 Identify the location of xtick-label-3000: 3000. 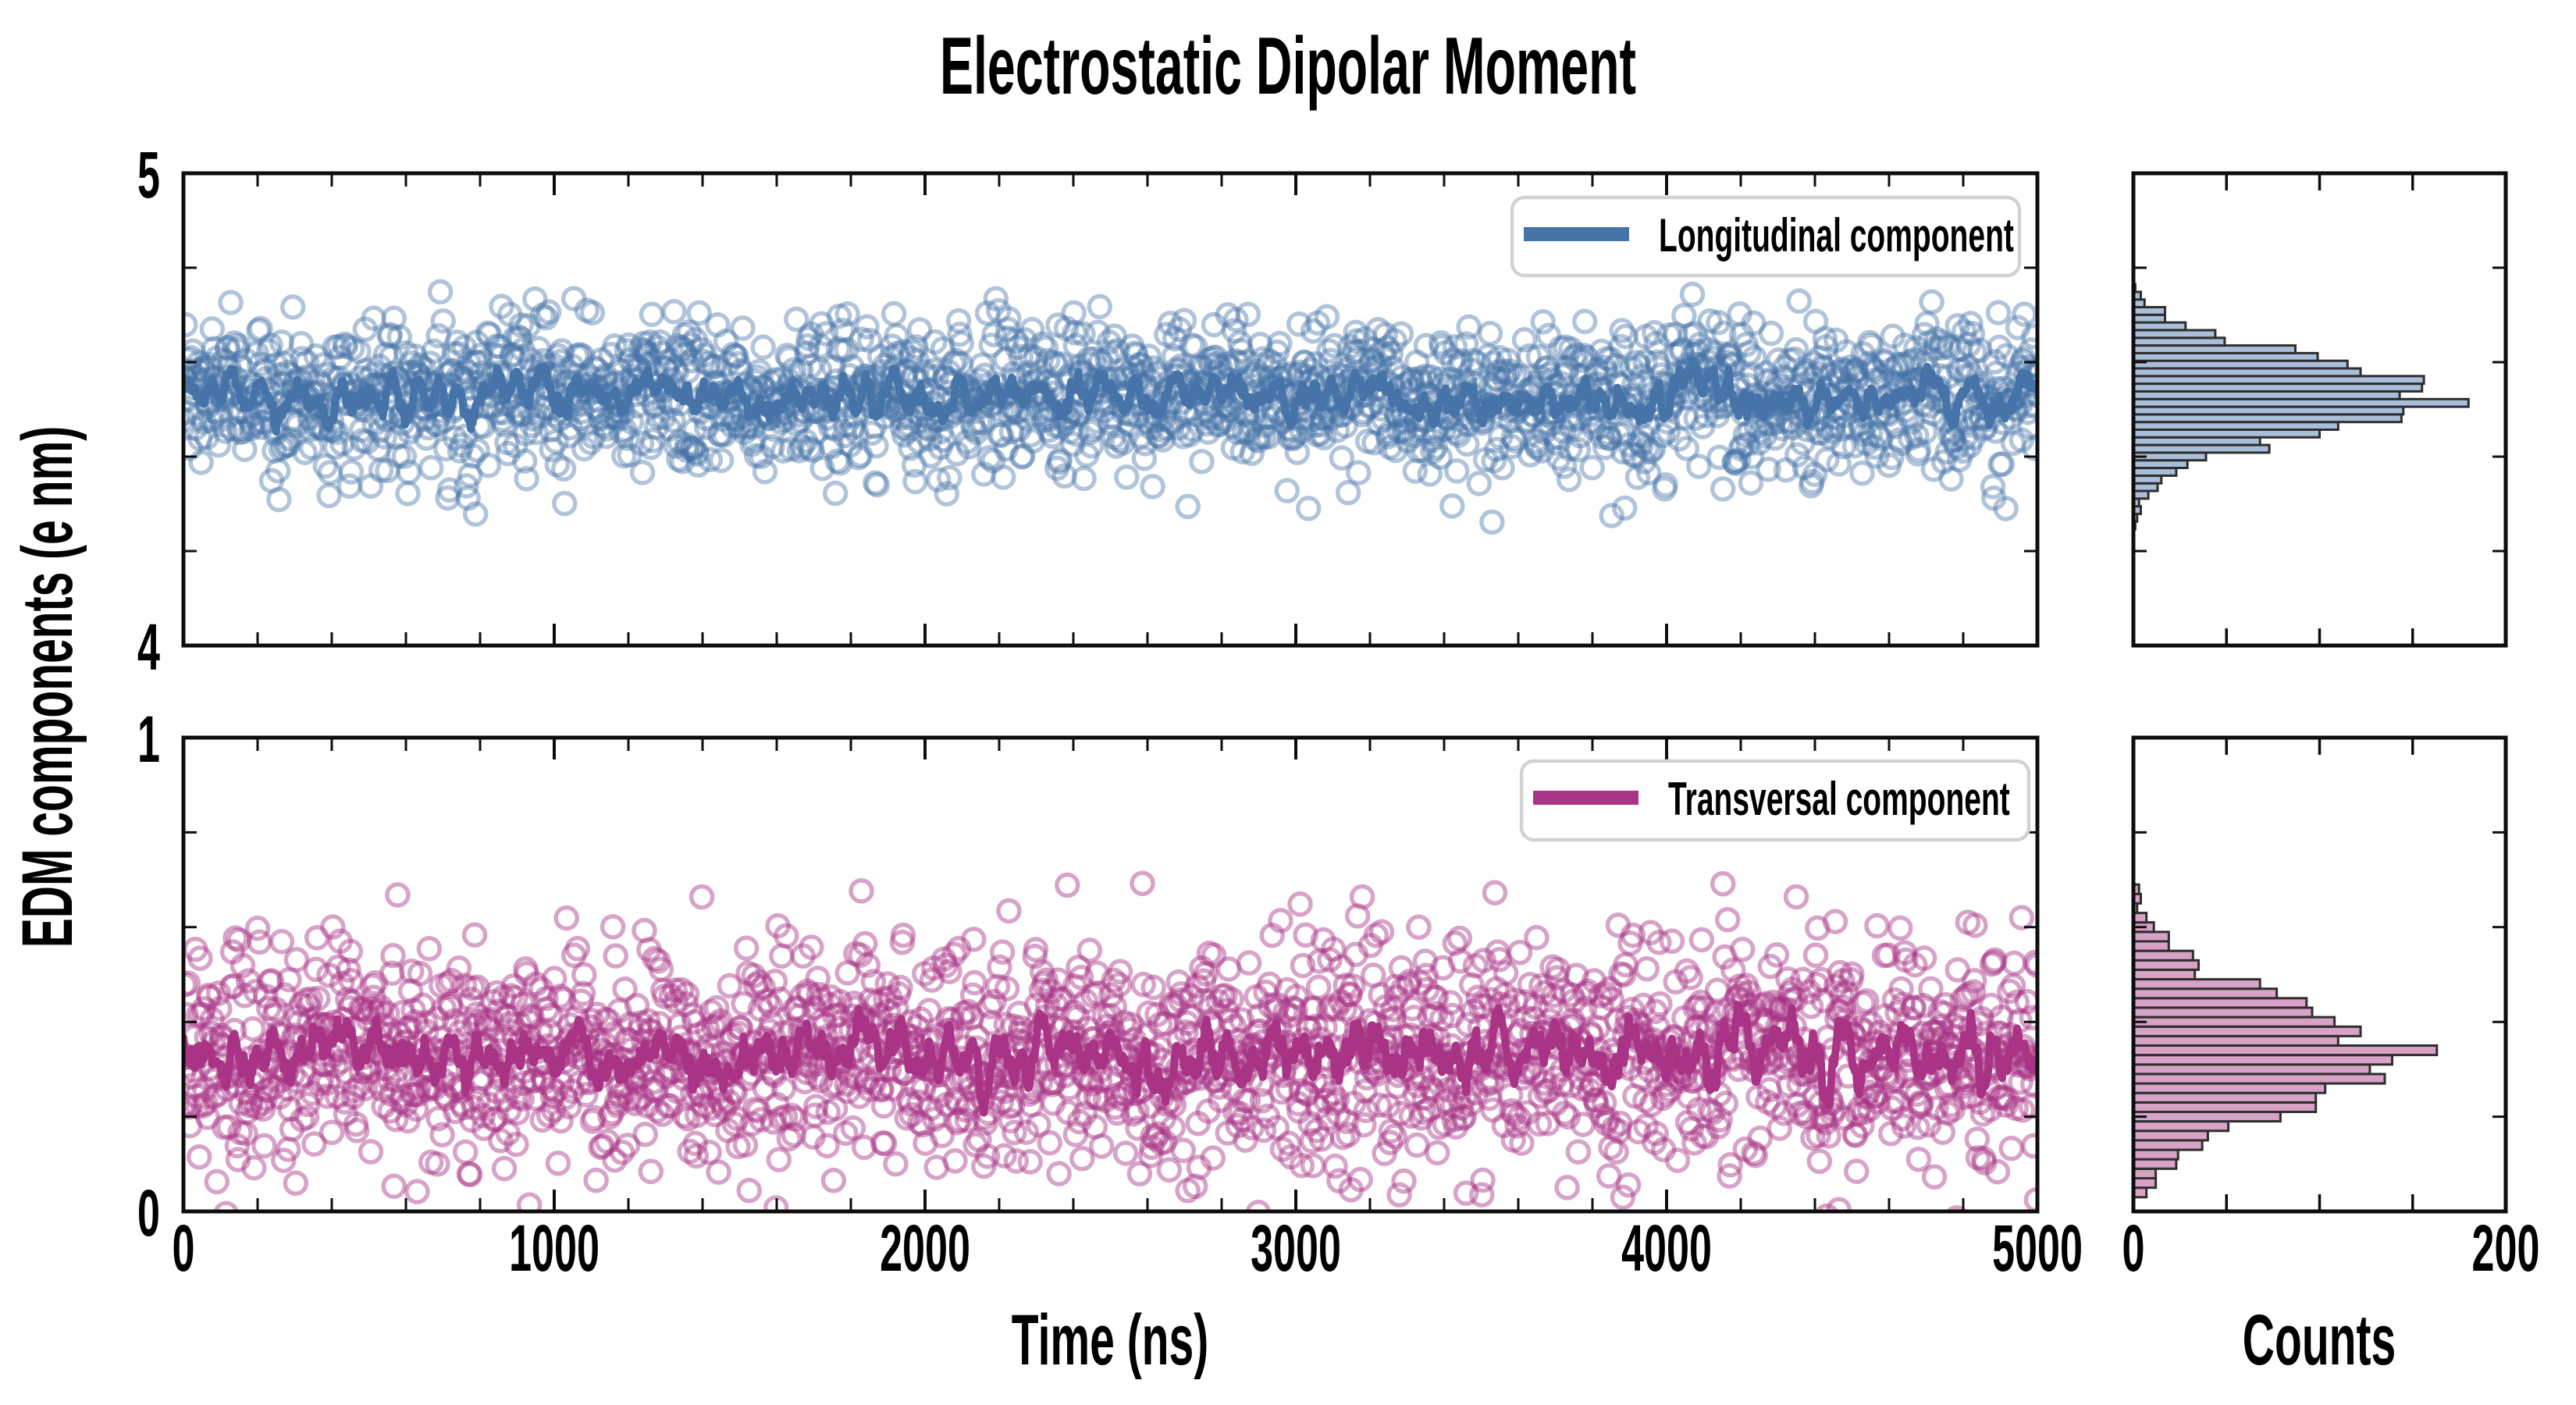
(1296, 1248).